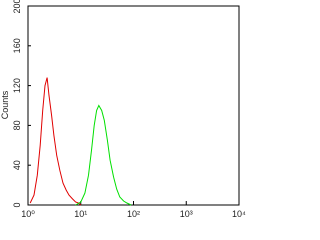  Describe the element at coordinates (28, 214) in the screenshot. I see `x-tick-label: 10⁰` at that location.